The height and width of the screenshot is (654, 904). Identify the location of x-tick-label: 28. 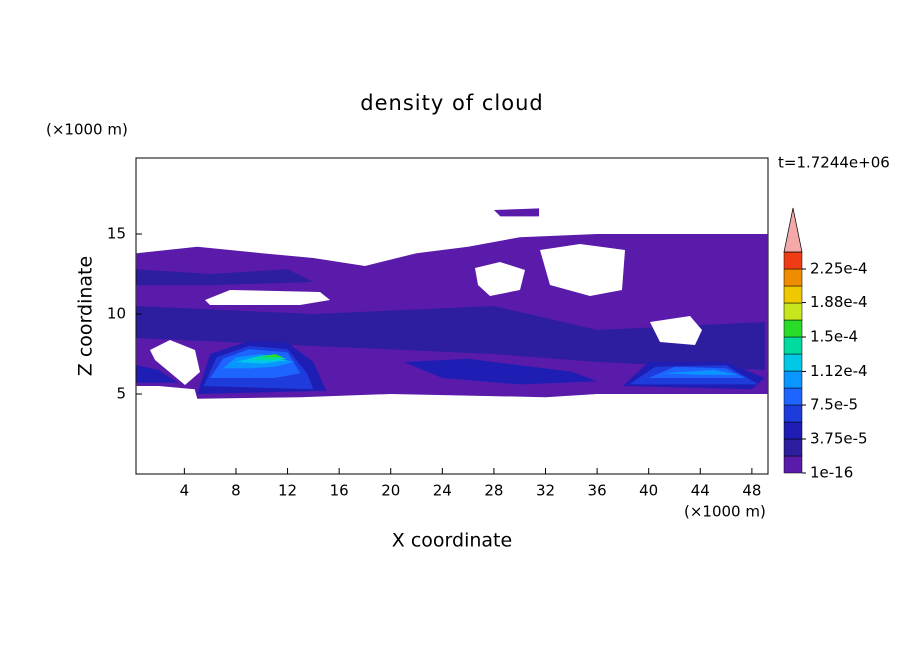
(493, 491).